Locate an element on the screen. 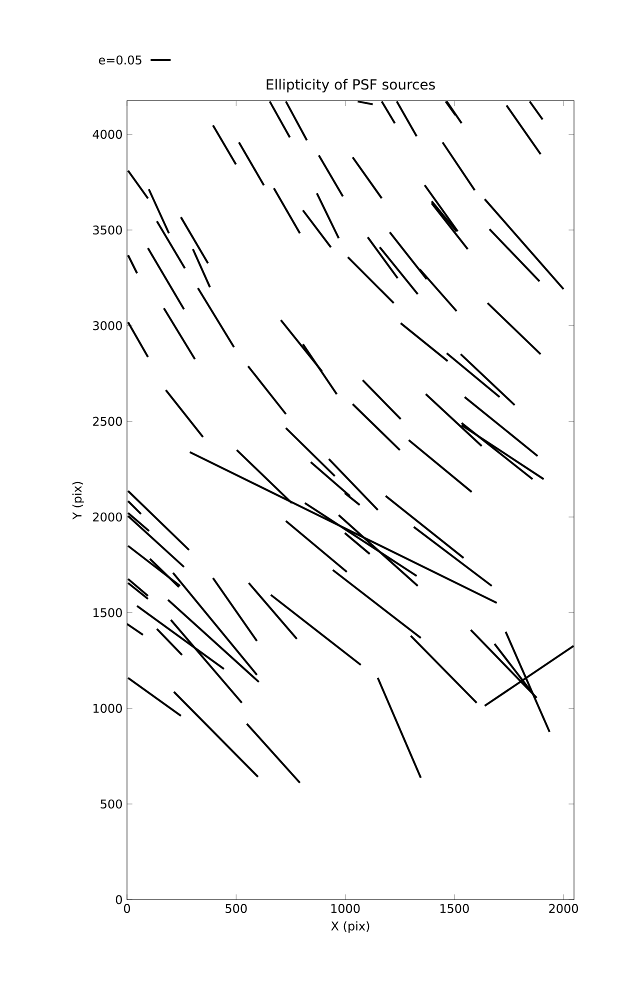  x-tick-label: 2000 is located at coordinates (563, 909).